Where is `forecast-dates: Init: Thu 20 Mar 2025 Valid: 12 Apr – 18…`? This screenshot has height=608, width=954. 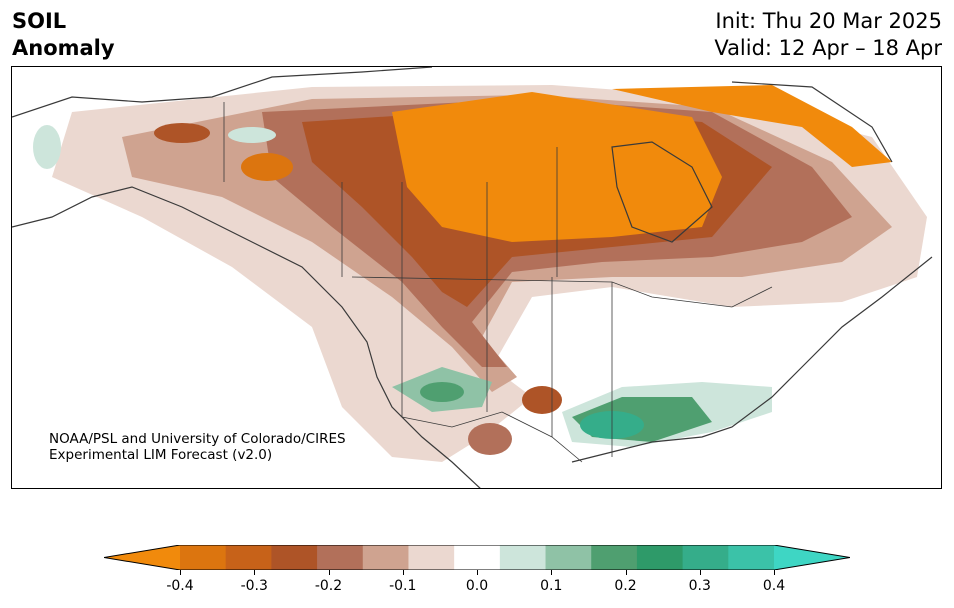
forecast-dates: Init: Thu 20 Mar 2025 Valid: 12 Apr – 18… is located at coordinates (828, 35).